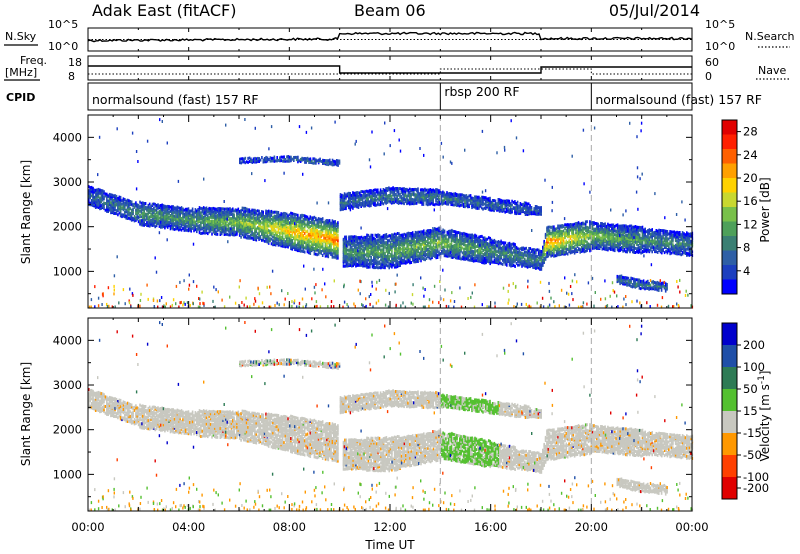 This screenshot has width=800, height=554. I want to click on freq-tick-marks, so click(390, 68).